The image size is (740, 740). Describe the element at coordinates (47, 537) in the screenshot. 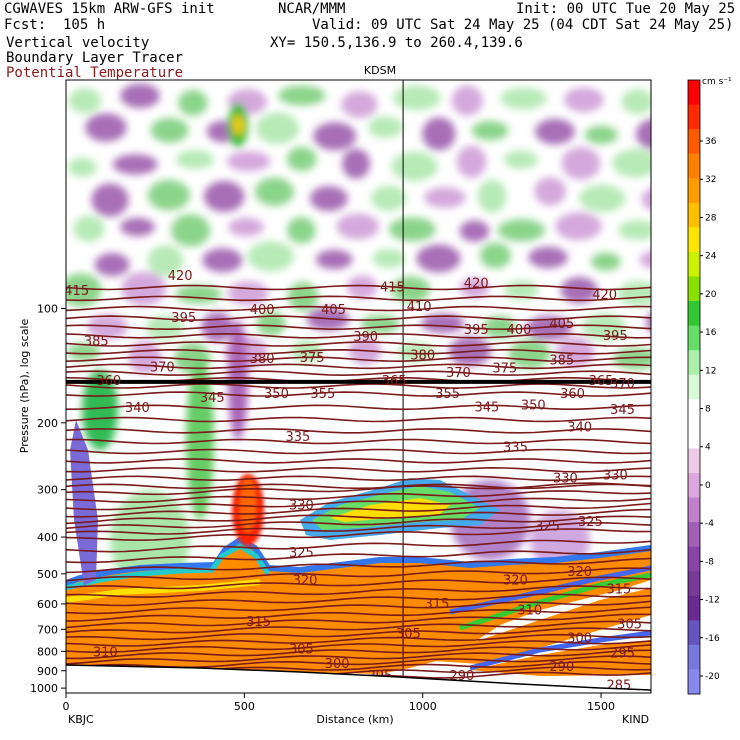

I see `y-tick-label: 400` at that location.